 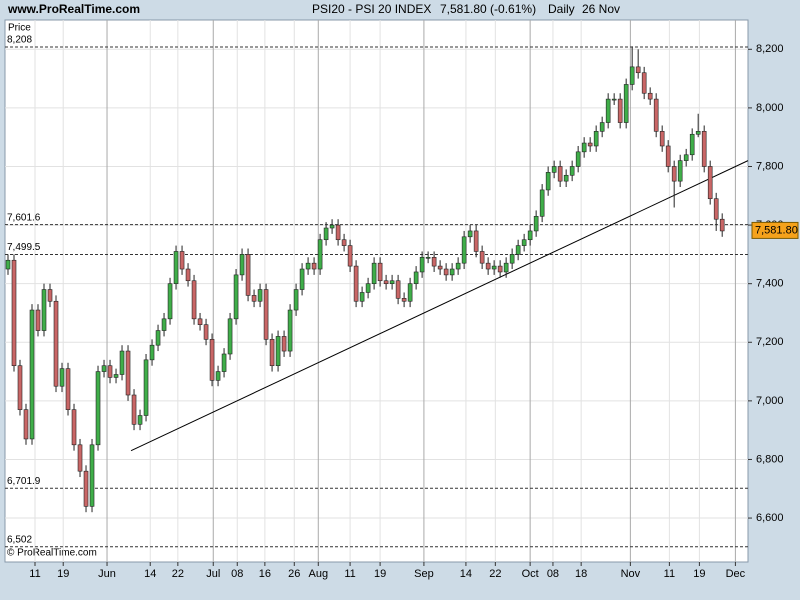 What do you see at coordinates (770, 284) in the screenshot?
I see `y-tick-label: 7,400` at bounding box center [770, 284].